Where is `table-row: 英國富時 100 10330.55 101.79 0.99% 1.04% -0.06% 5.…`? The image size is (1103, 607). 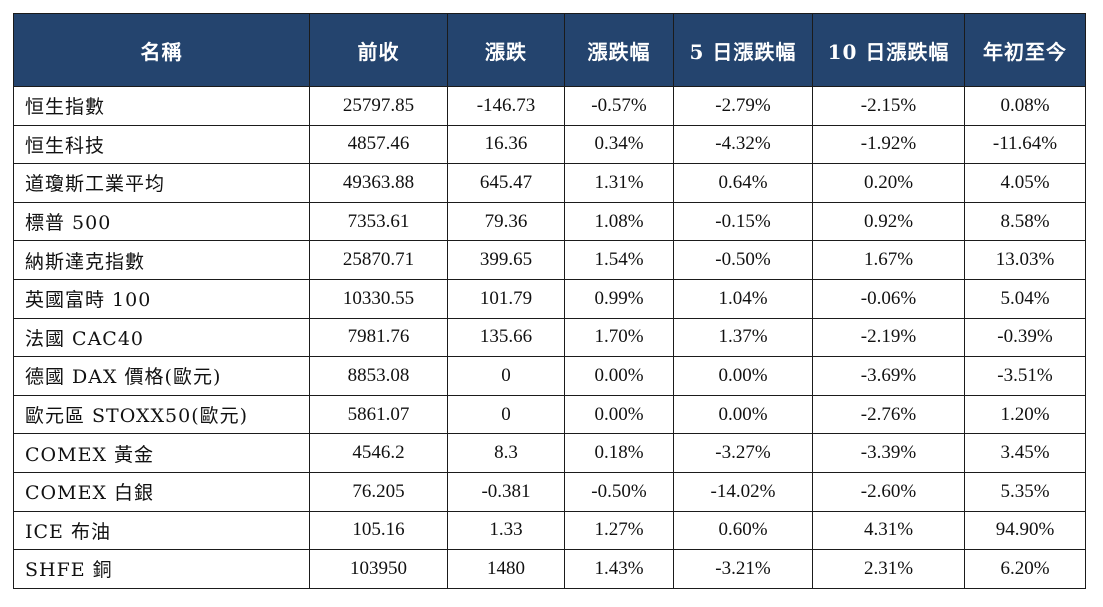 table-row: 英國富時 100 10330.55 101.79 0.99% 1.04% -0.06% 5.… is located at coordinates (549, 298).